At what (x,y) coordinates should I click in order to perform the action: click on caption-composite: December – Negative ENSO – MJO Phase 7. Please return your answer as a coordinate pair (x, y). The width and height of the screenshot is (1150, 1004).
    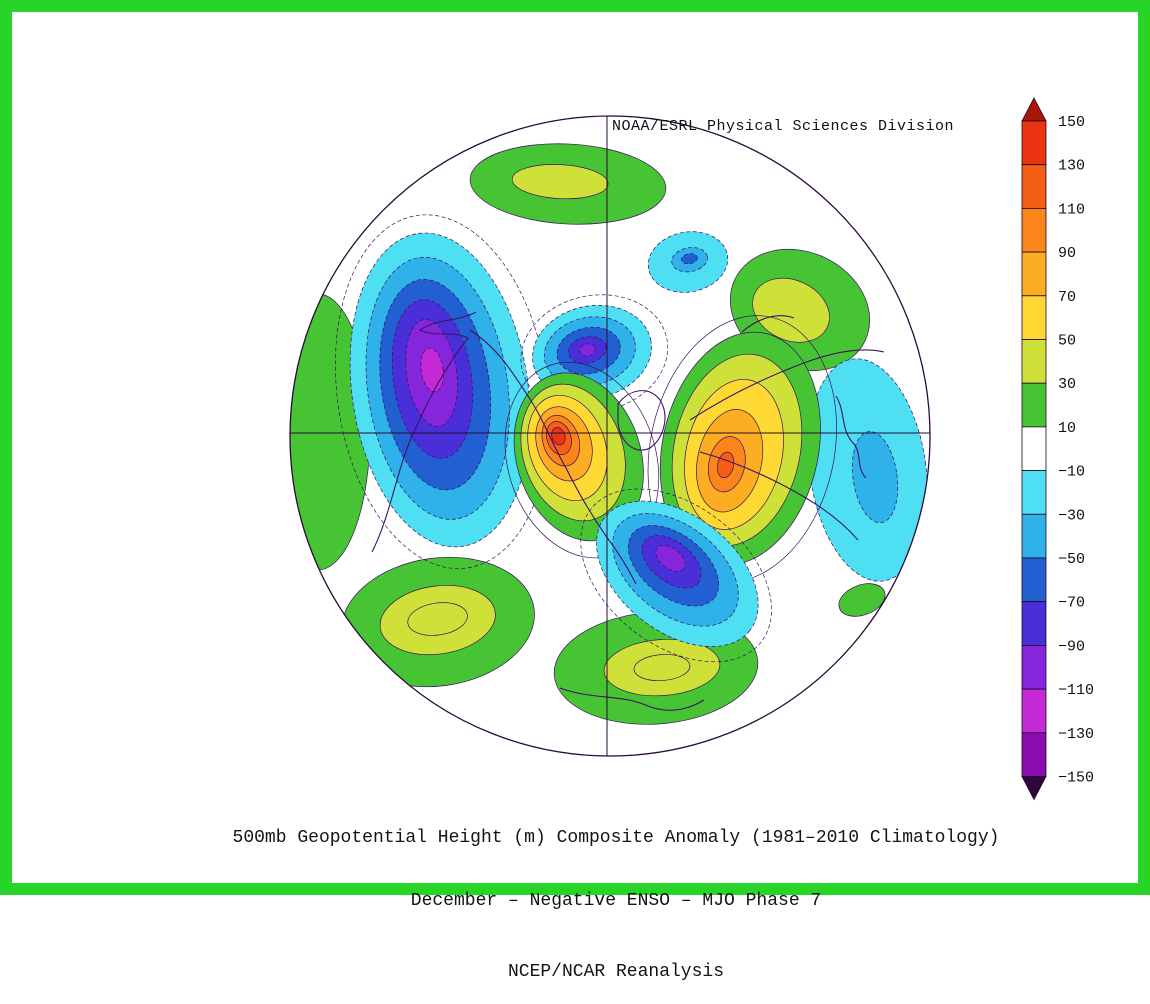
    Looking at the image, I should click on (616, 901).